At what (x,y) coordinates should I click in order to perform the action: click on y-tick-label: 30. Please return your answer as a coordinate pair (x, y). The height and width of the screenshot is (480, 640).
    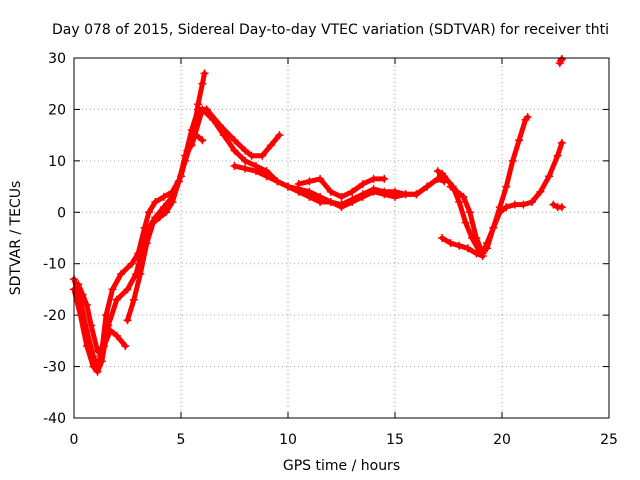
    Looking at the image, I should click on (57, 59).